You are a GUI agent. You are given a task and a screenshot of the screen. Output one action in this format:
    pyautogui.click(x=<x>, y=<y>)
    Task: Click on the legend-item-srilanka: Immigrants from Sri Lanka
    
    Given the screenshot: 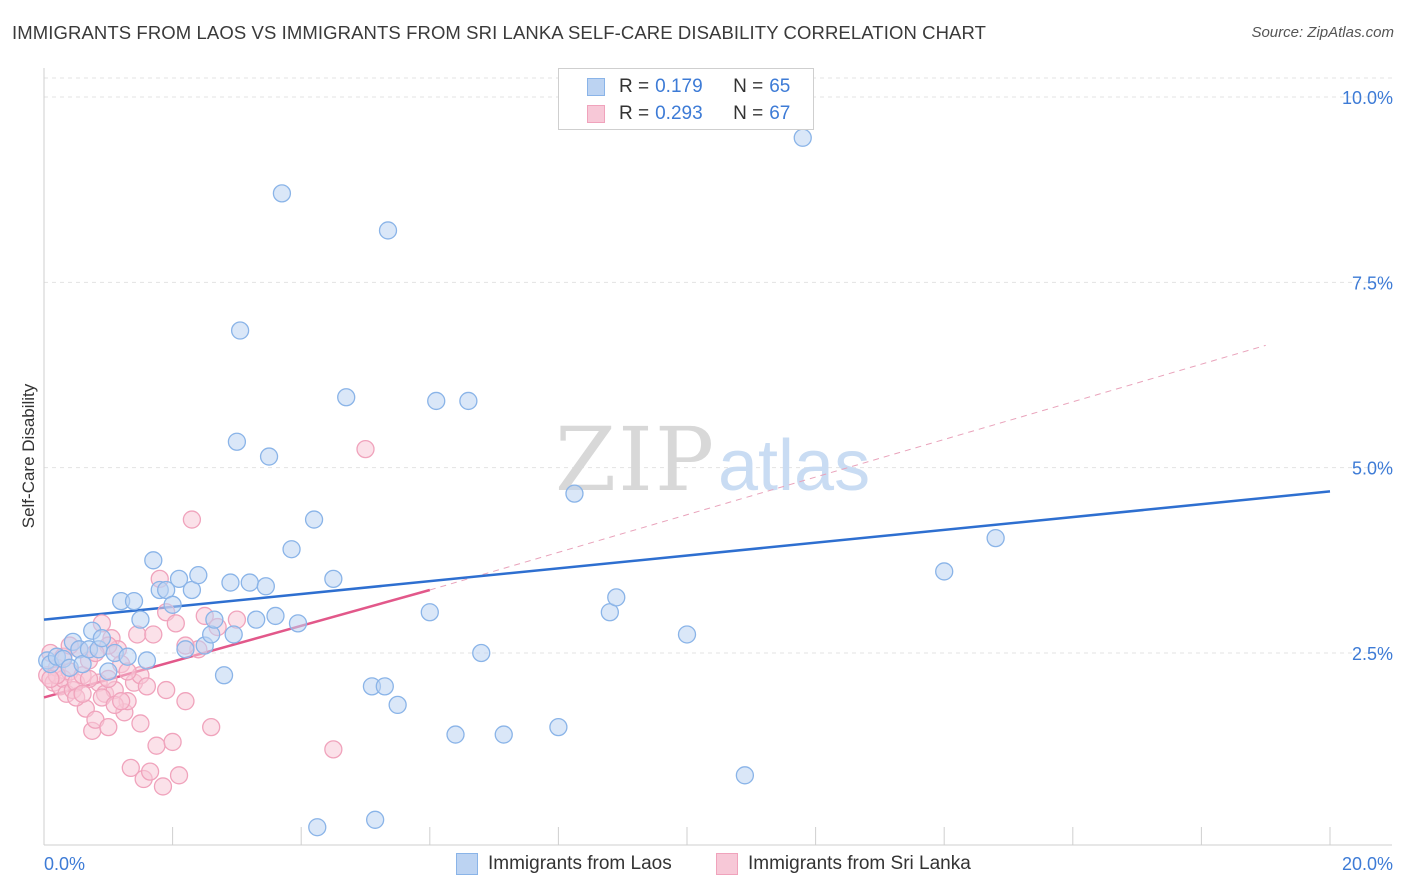 What is the action you would take?
    pyautogui.click(x=843, y=864)
    